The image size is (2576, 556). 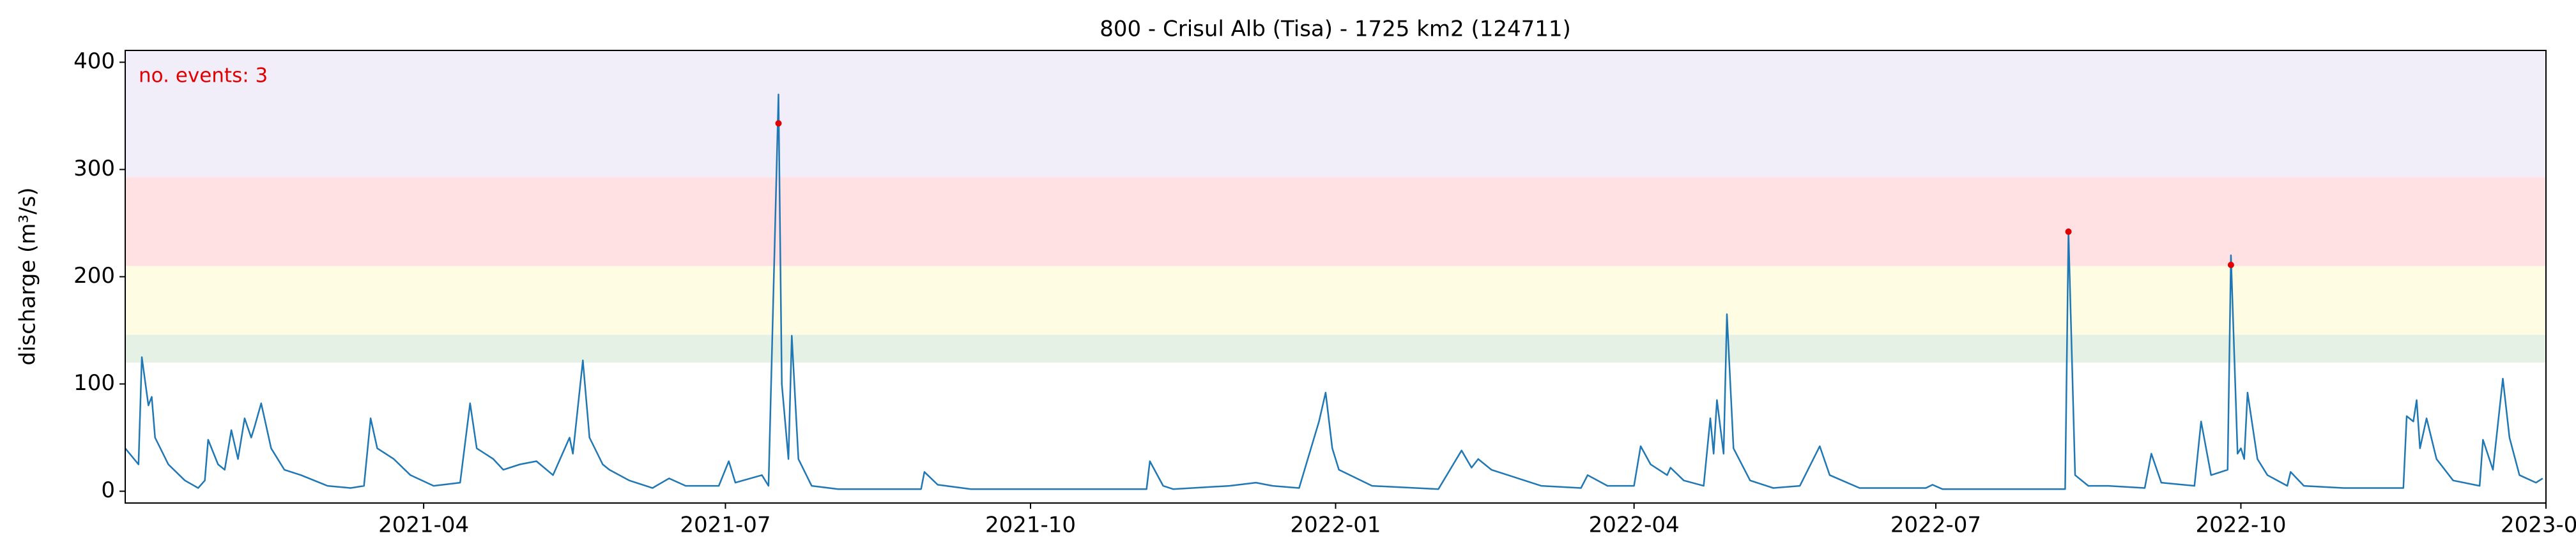 I want to click on y-tick-label: 300, so click(x=94, y=168).